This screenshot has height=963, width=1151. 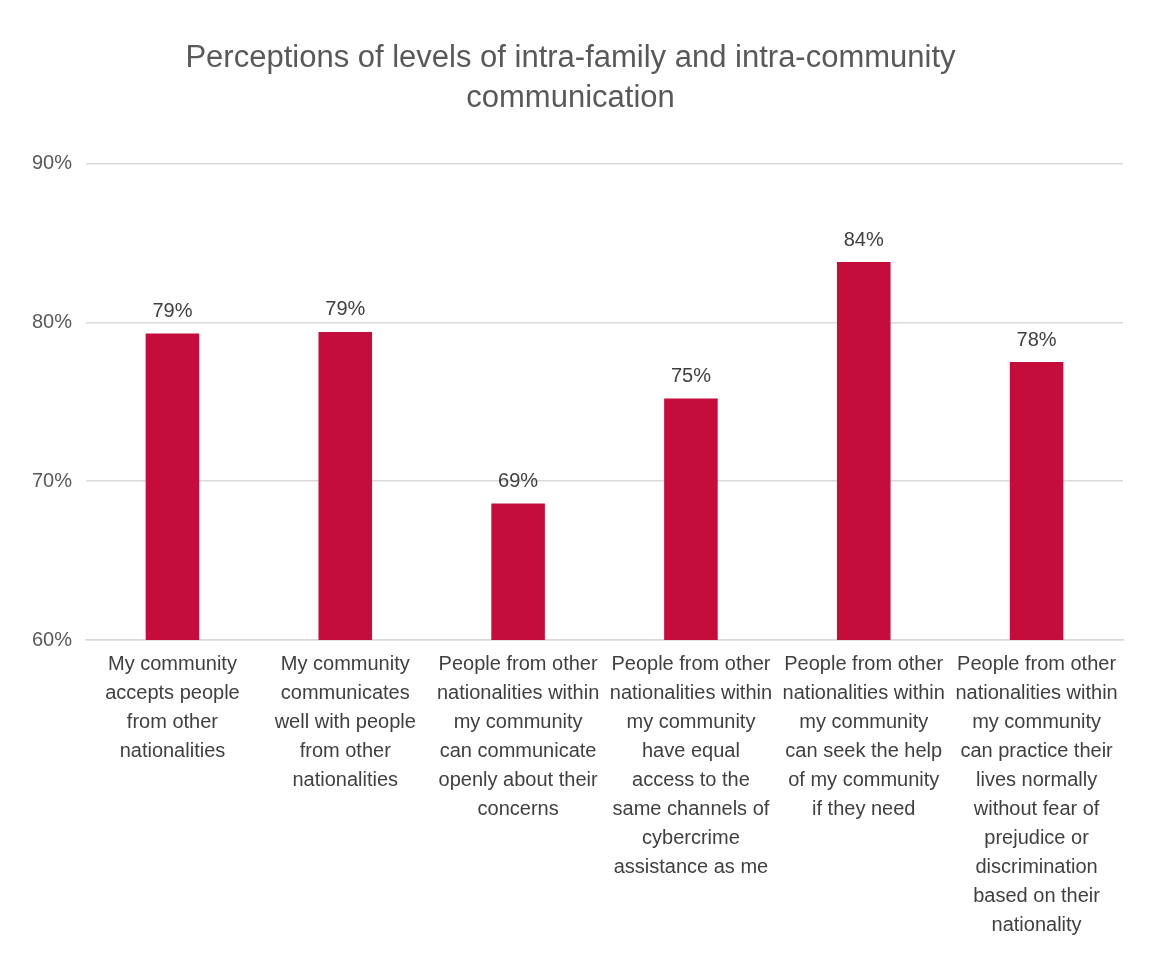 I want to click on chart-title: Perceptions of levels of intra-family and intra-community communication, so click(x=571, y=76).